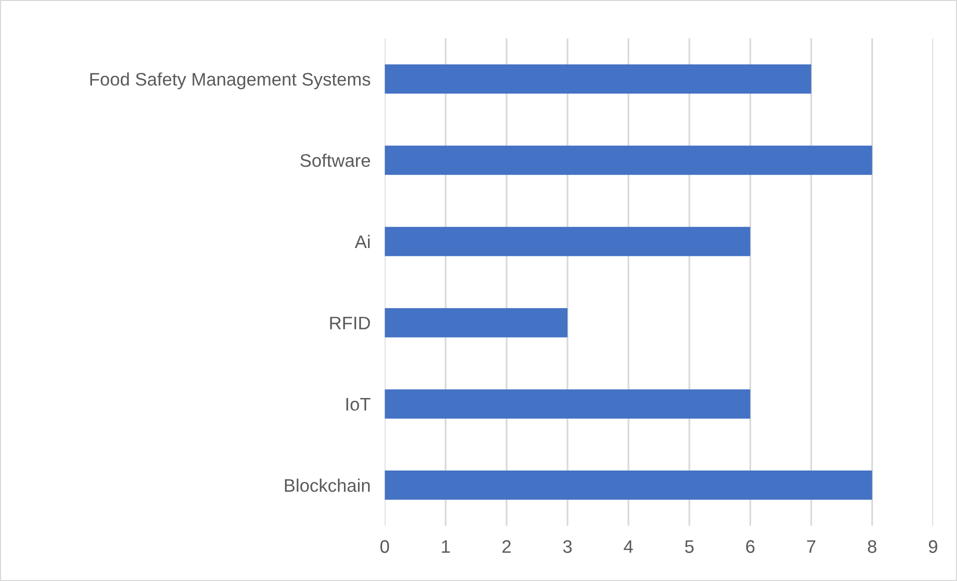  Describe the element at coordinates (350, 323) in the screenshot. I see `y-tick-label: RFID` at that location.